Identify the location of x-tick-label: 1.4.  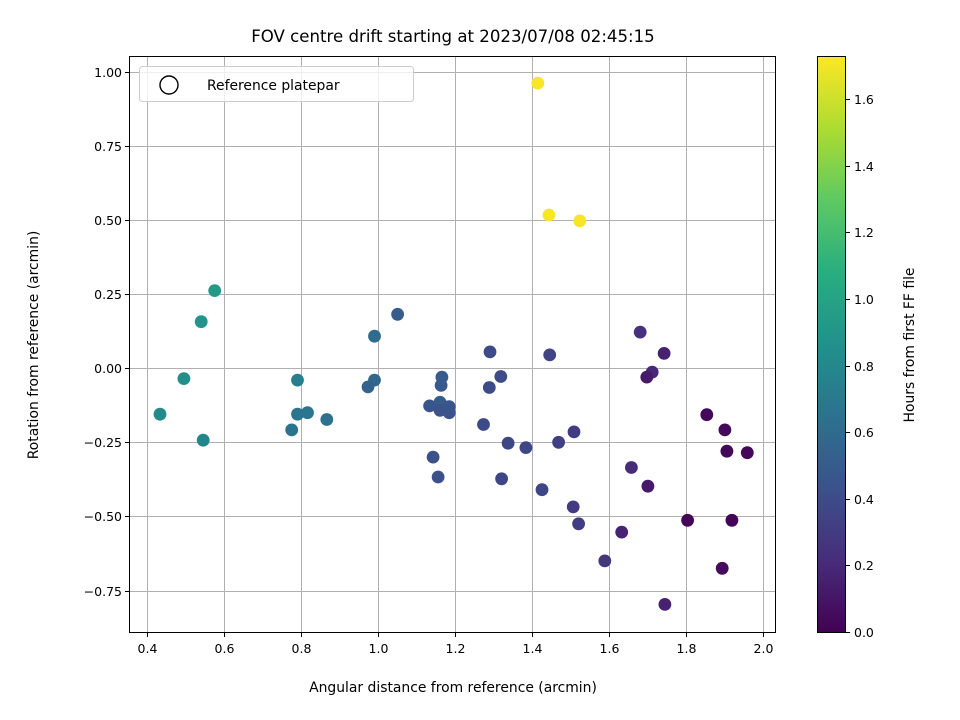
(533, 648).